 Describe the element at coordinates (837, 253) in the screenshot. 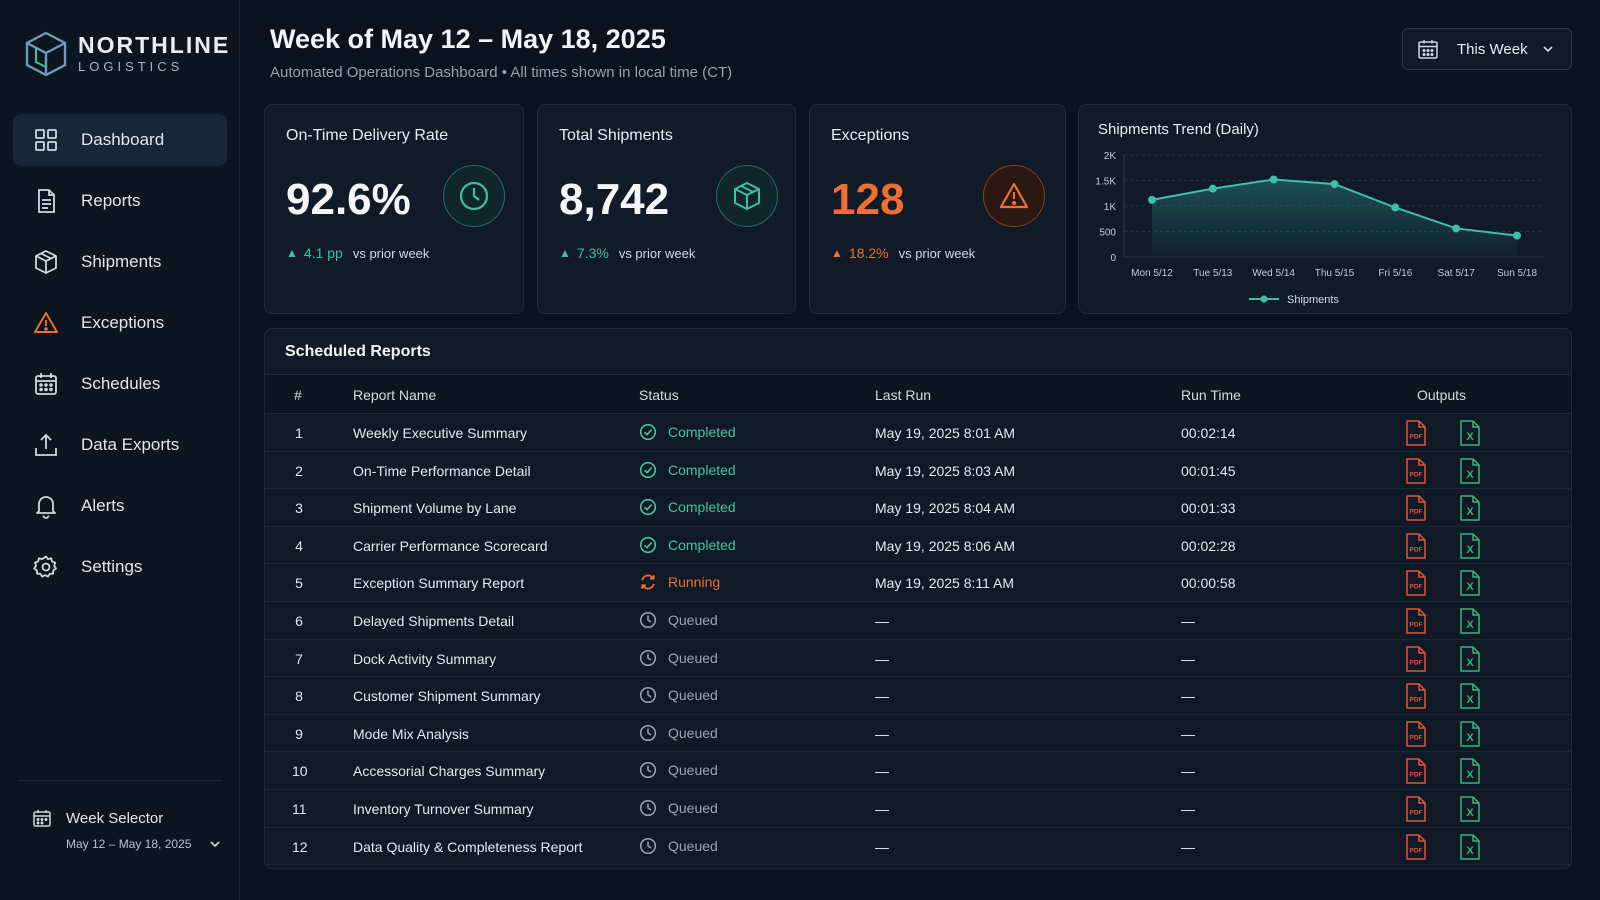

I see `trend-up-icon: ▲` at that location.